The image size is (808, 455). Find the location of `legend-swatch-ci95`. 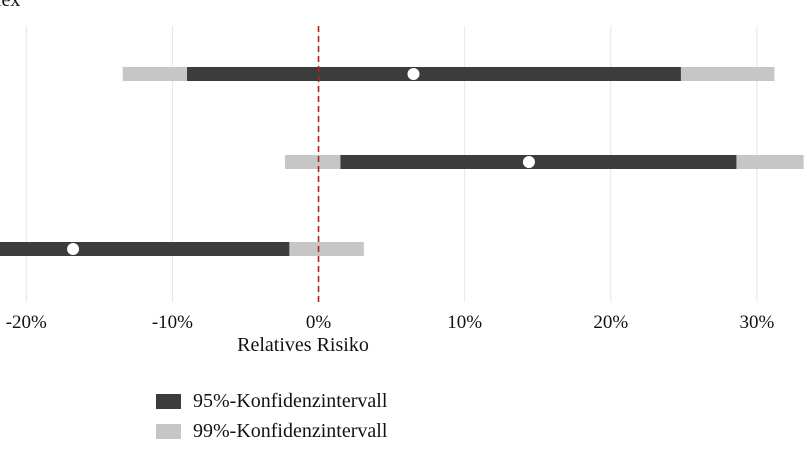

legend-swatch-ci95 is located at coordinates (168, 401).